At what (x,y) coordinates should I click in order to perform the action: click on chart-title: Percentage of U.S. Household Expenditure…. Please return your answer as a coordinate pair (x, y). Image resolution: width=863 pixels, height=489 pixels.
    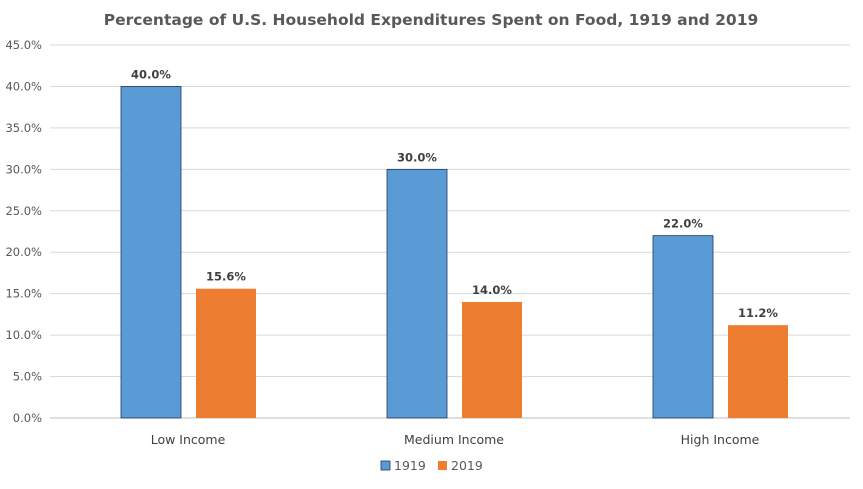
    Looking at the image, I should click on (431, 20).